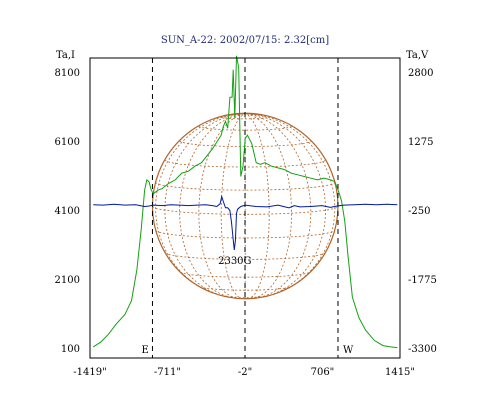 This screenshot has height=400, width=500. What do you see at coordinates (67, 73) in the screenshot?
I see `left-tick-label: 8100` at bounding box center [67, 73].